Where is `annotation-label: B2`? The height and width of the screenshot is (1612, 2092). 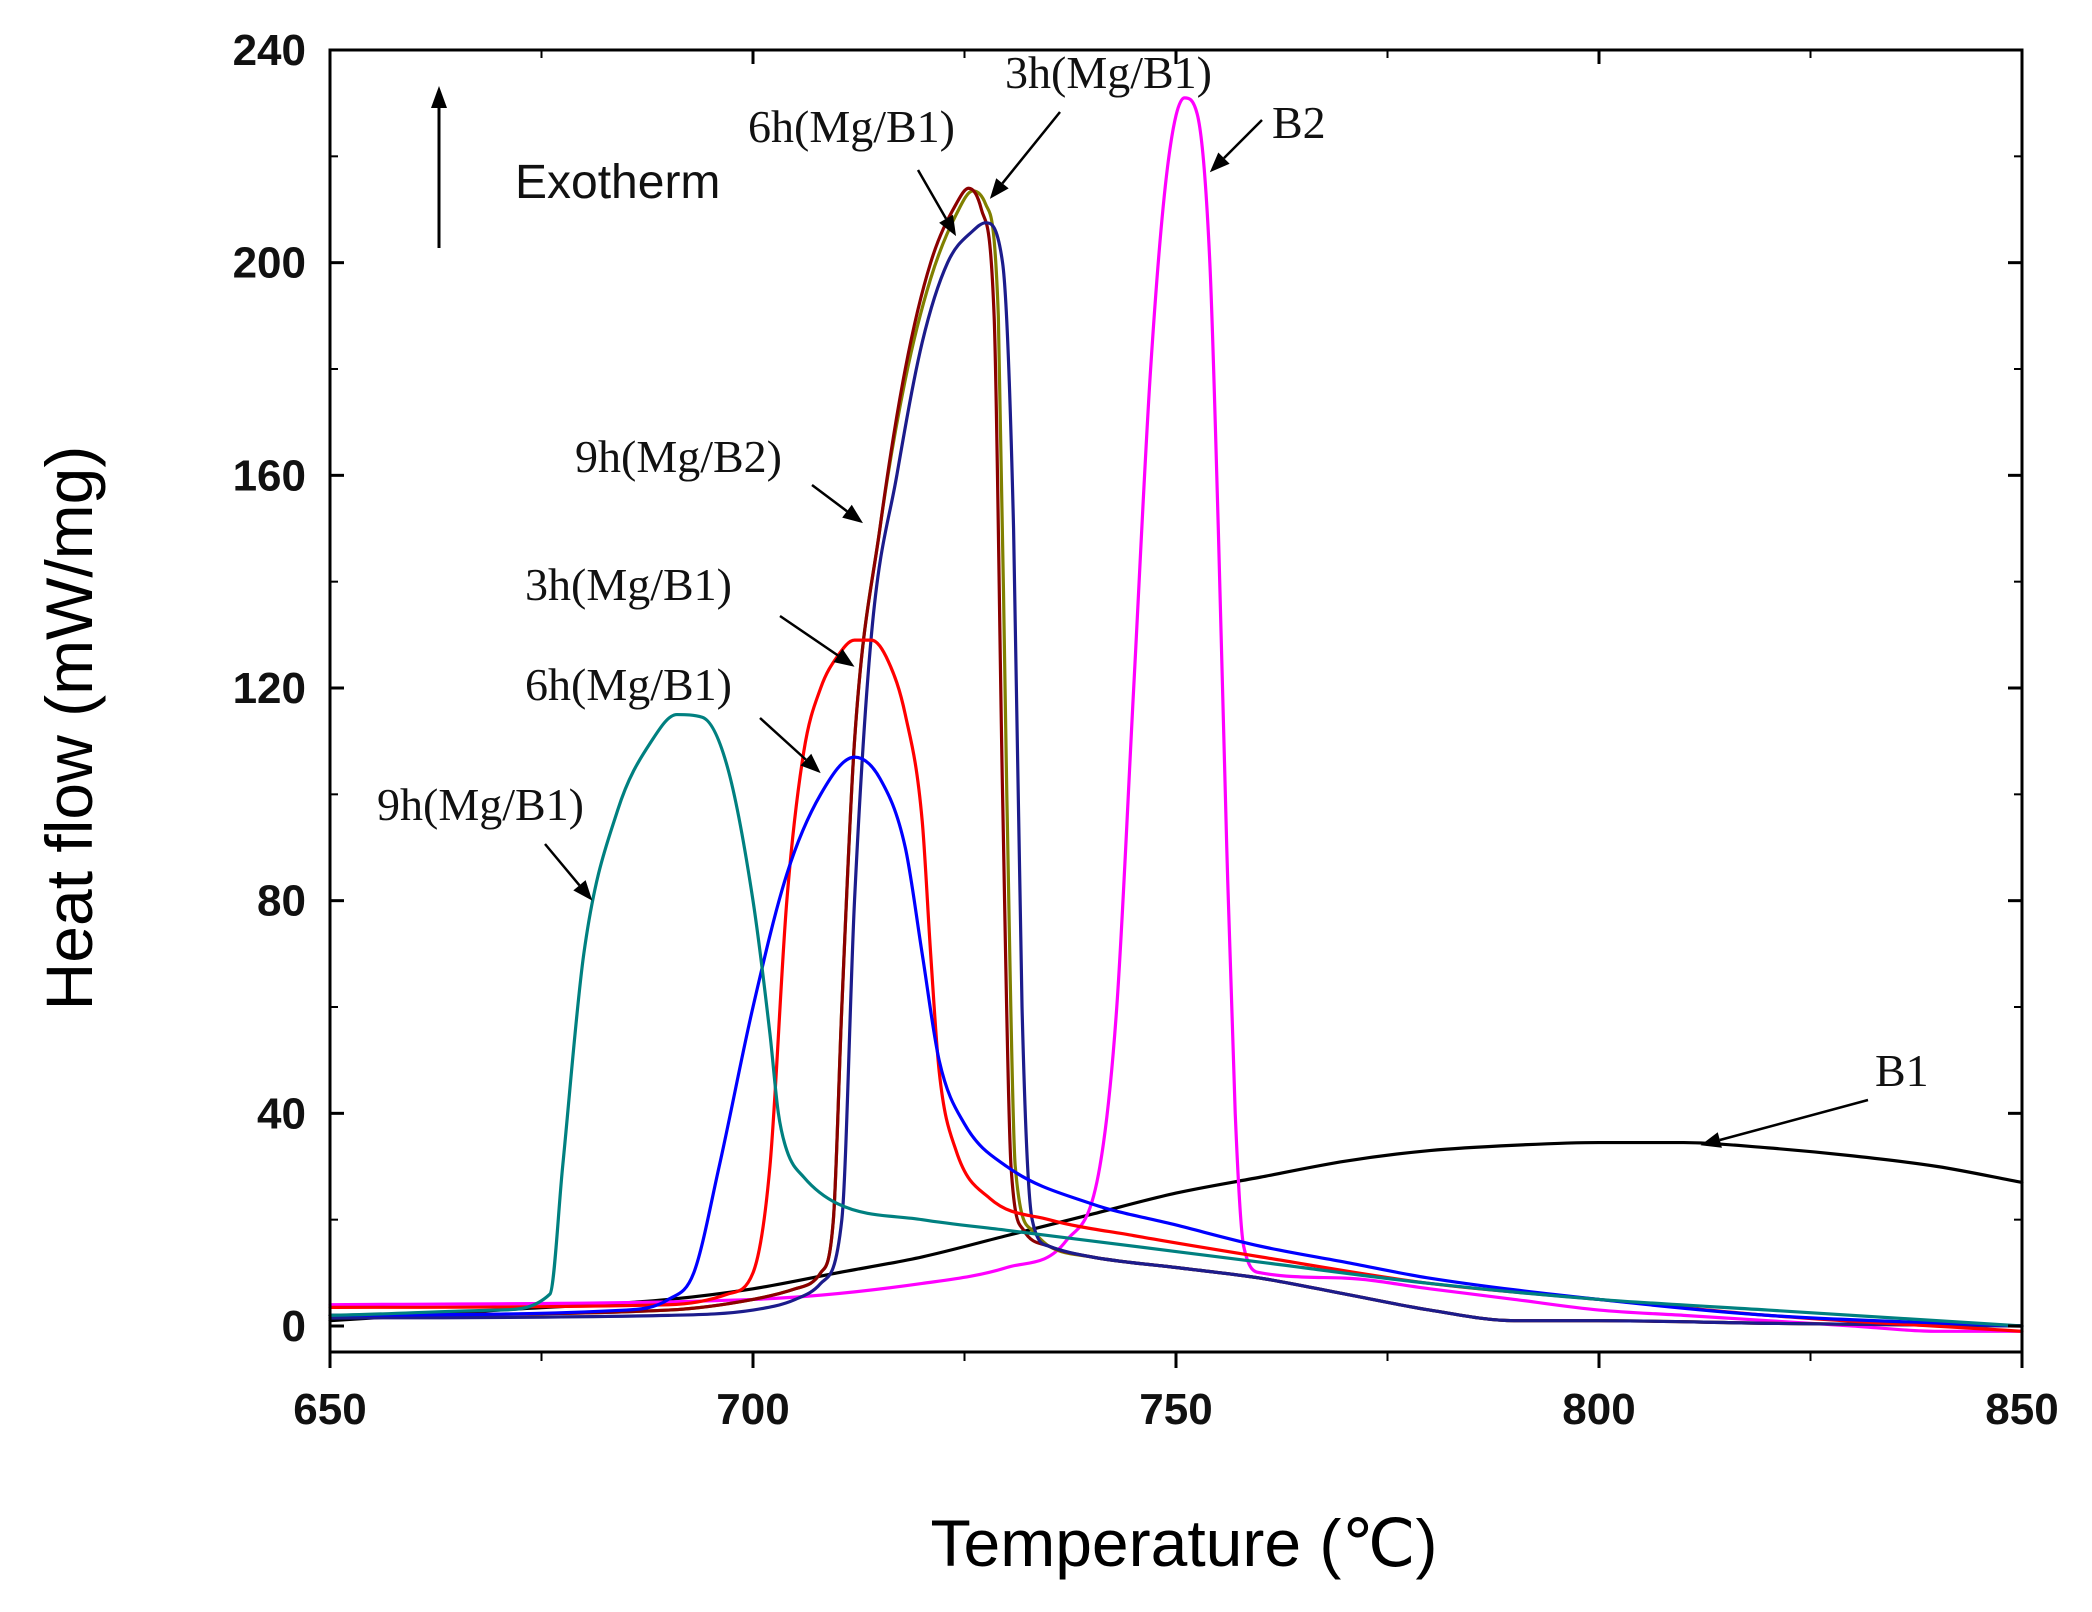
annotation-label: B2 is located at coordinates (1299, 122).